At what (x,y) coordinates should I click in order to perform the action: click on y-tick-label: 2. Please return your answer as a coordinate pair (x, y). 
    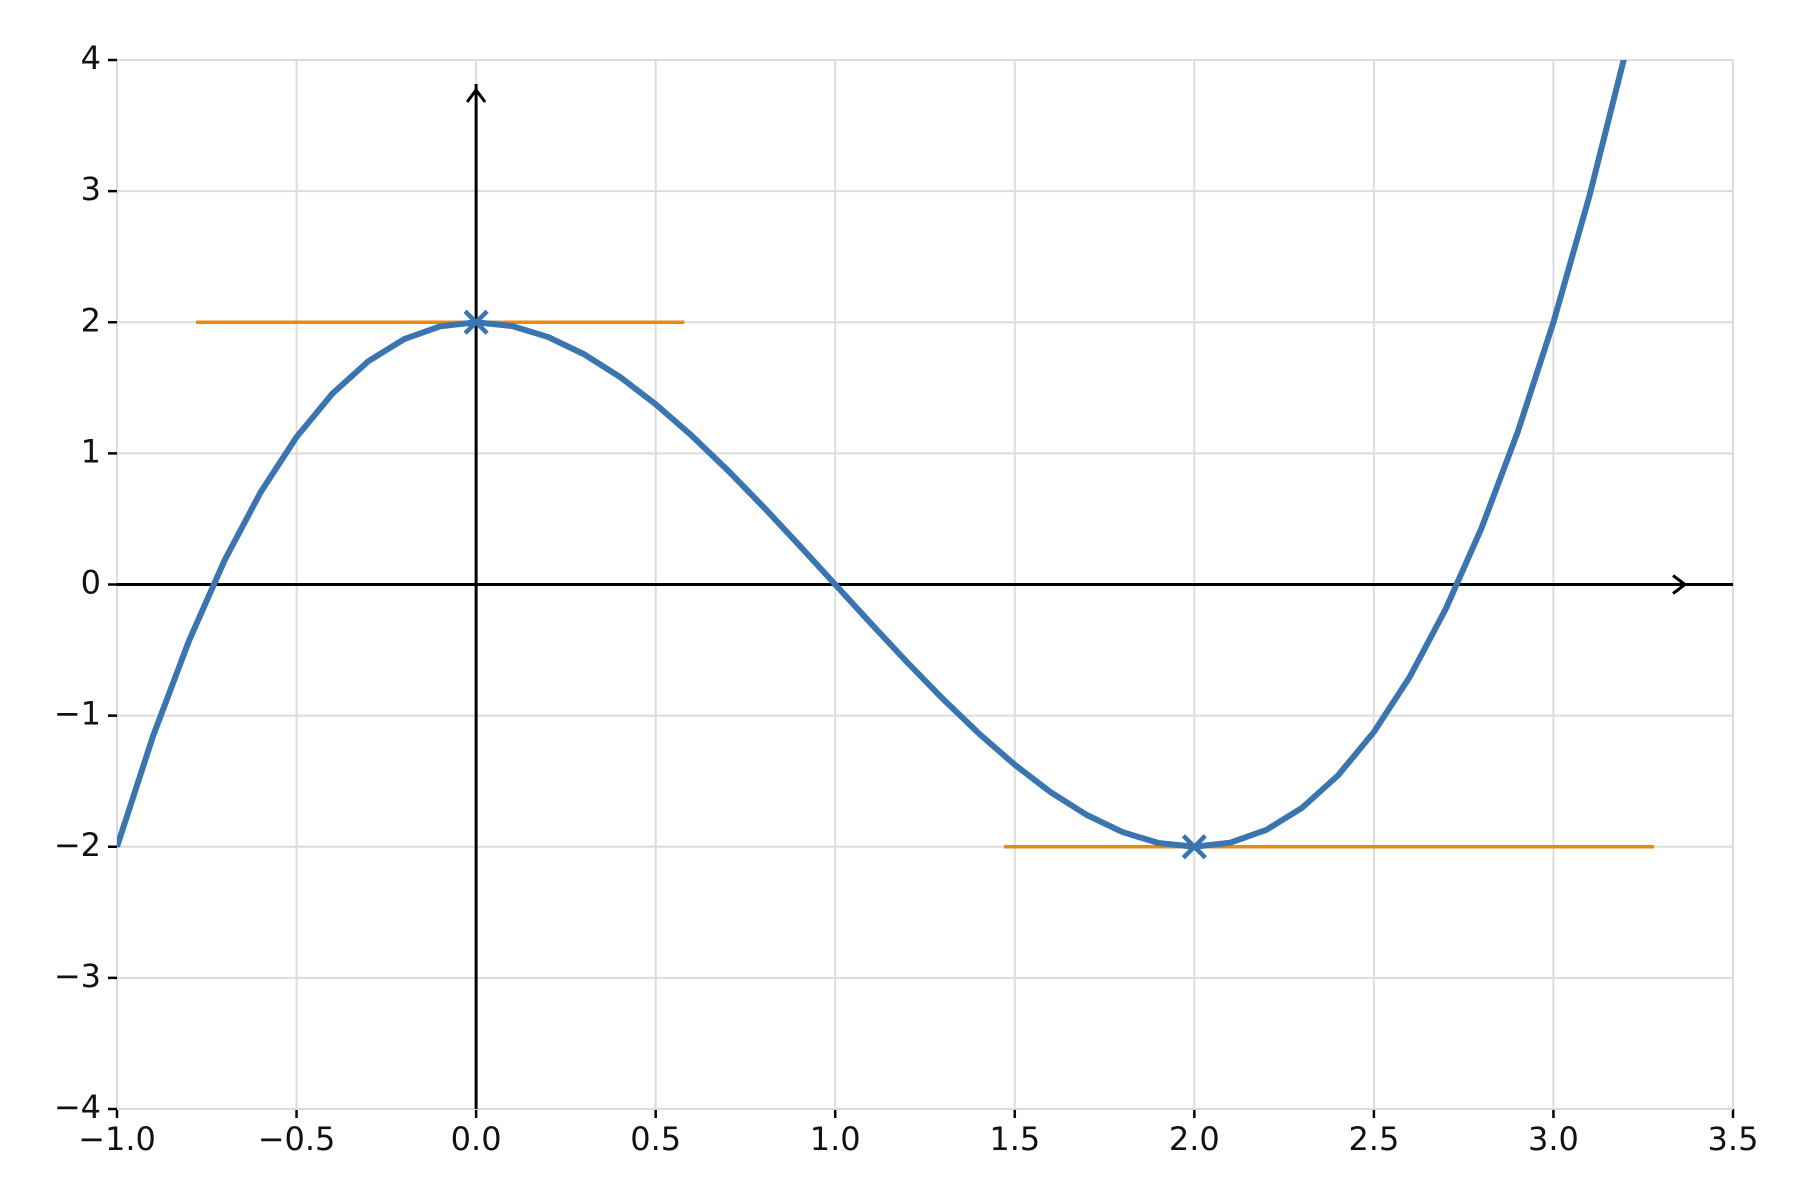
    Looking at the image, I should click on (91, 320).